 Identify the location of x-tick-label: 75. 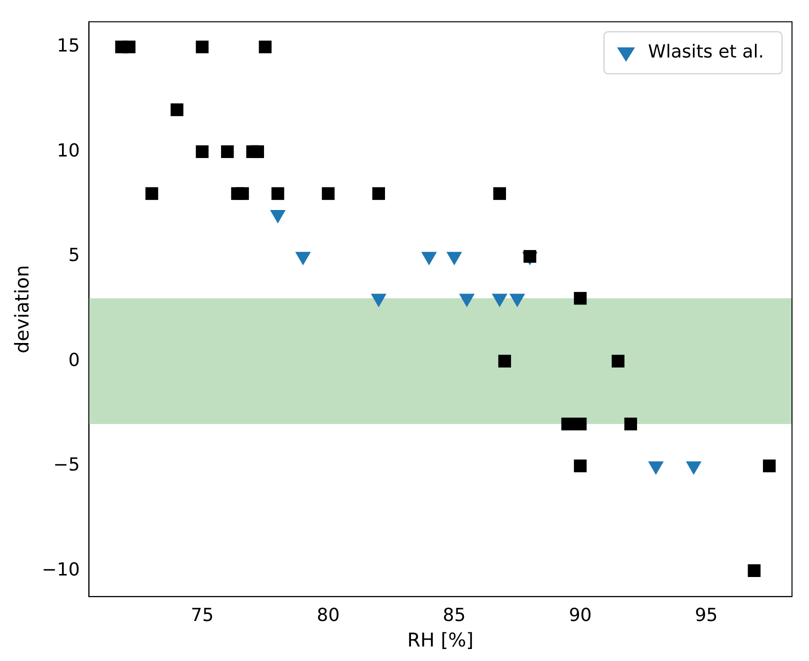
(202, 615).